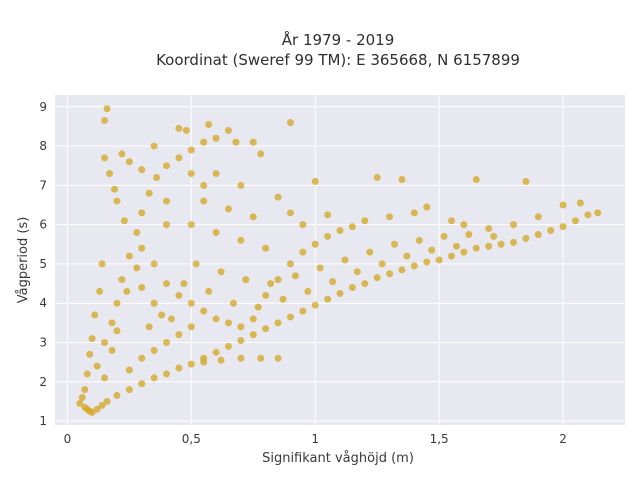  Describe the element at coordinates (338, 39) in the screenshot. I see `chart-title: År 1979 - 2019` at that location.